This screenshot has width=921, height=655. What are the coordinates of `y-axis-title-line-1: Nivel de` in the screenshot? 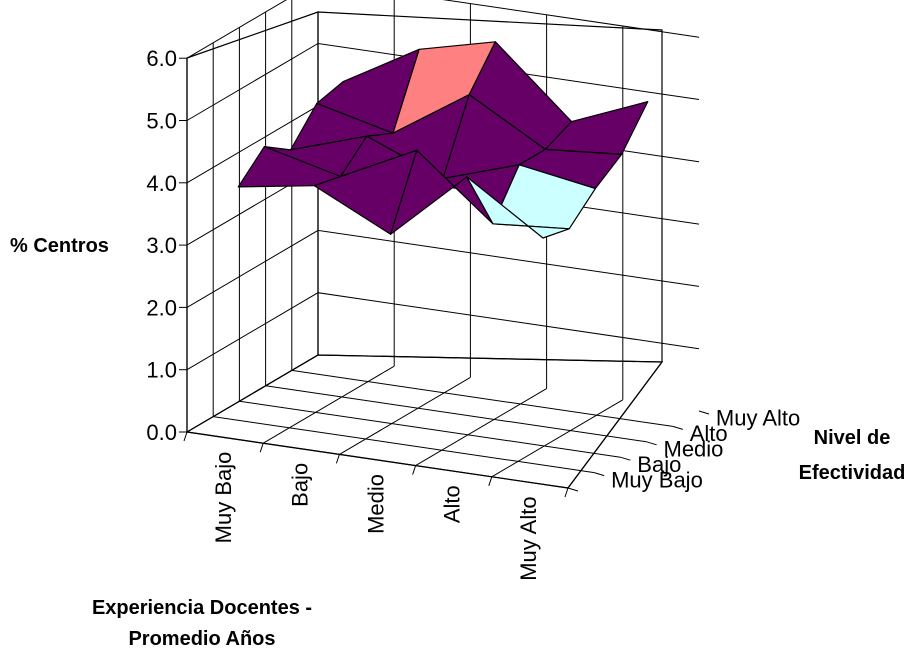 It's located at (852, 438).